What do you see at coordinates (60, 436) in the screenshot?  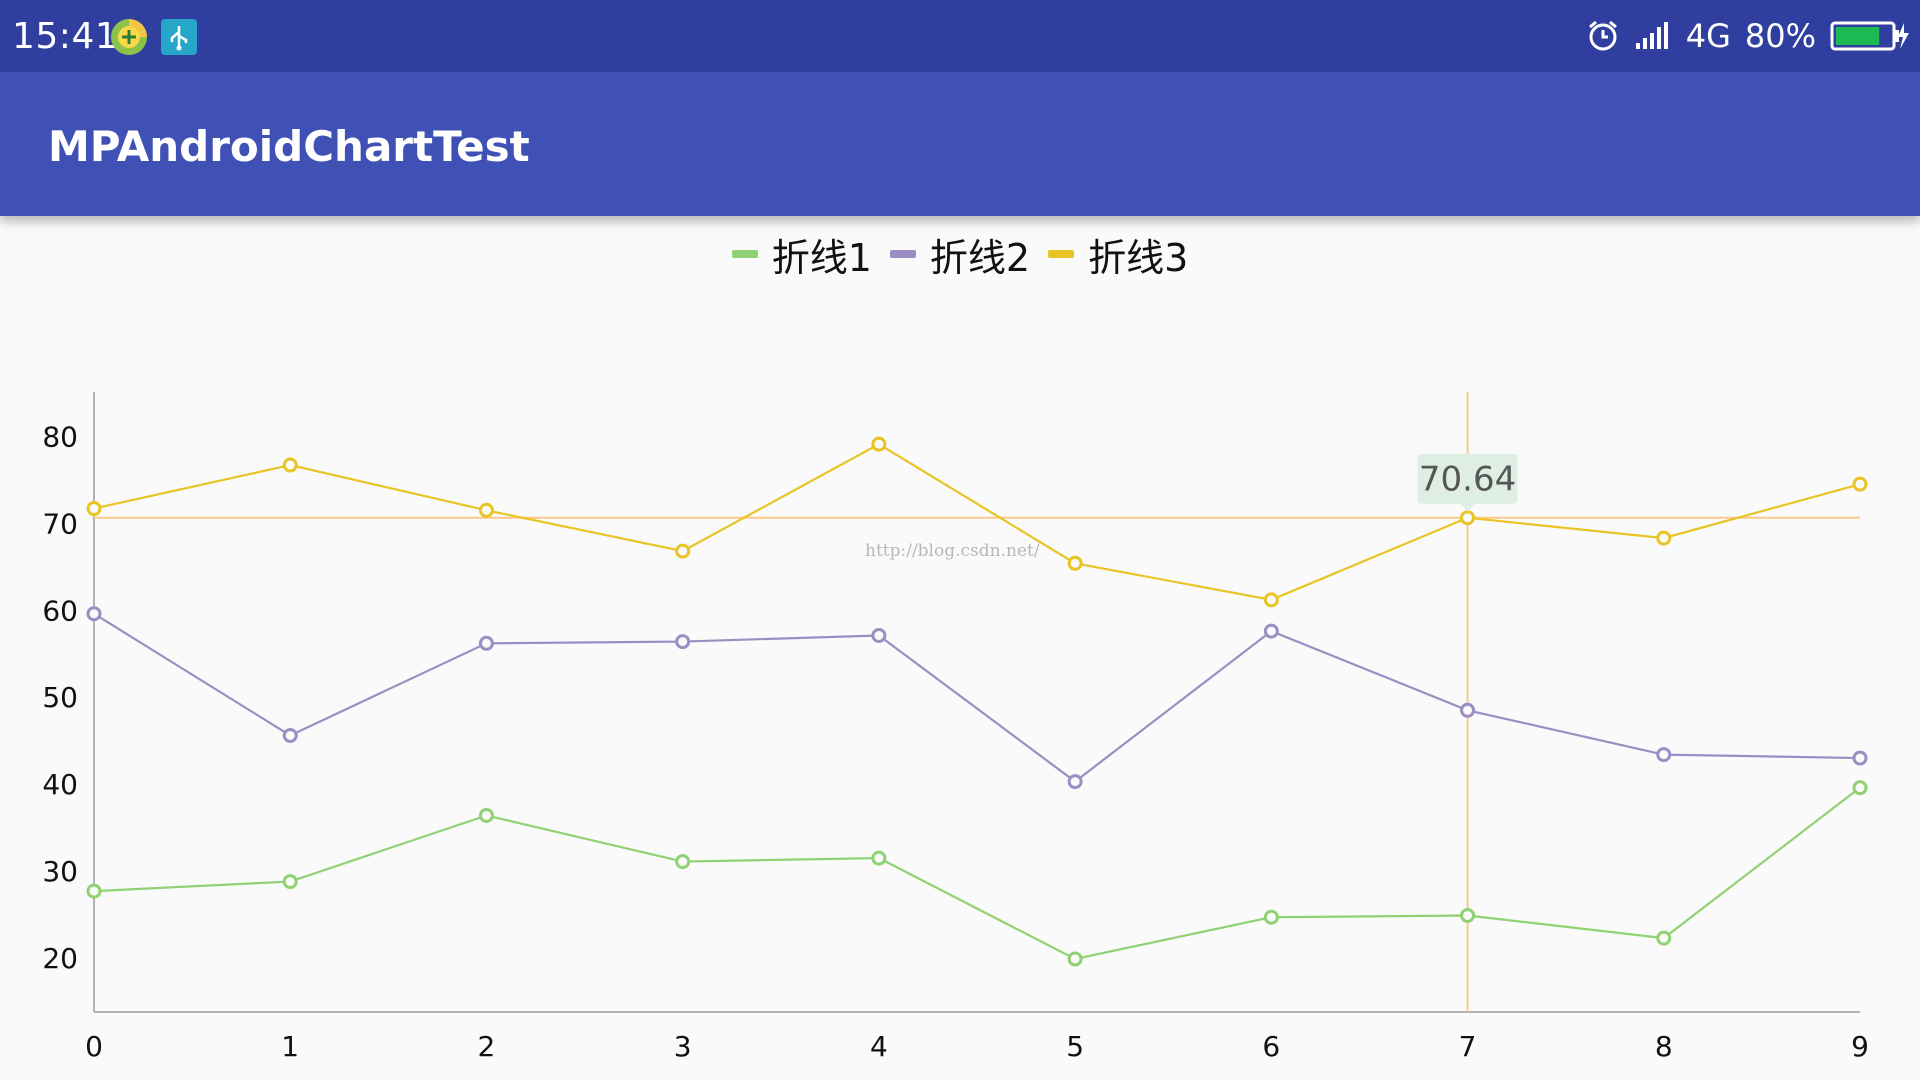 I see `y-tick-label: 80` at bounding box center [60, 436].